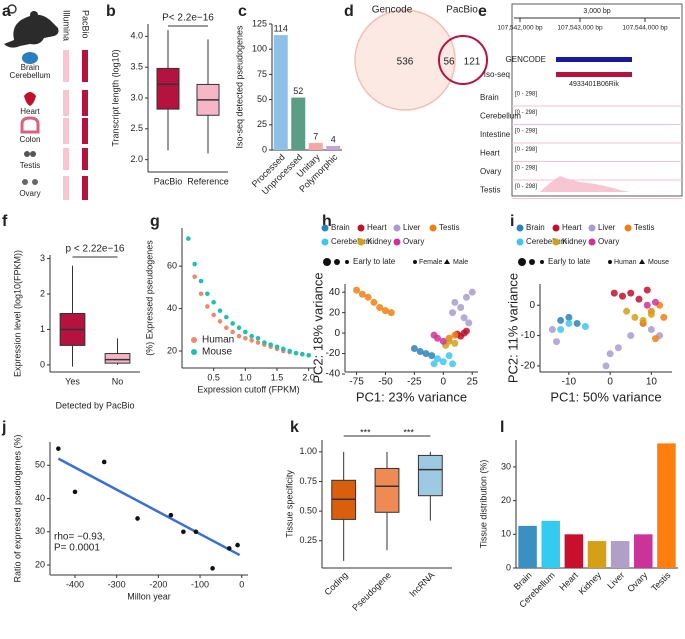 The image size is (685, 639). What do you see at coordinates (585, 184) in the screenshot?
I see `testis-coverage` at bounding box center [585, 184].